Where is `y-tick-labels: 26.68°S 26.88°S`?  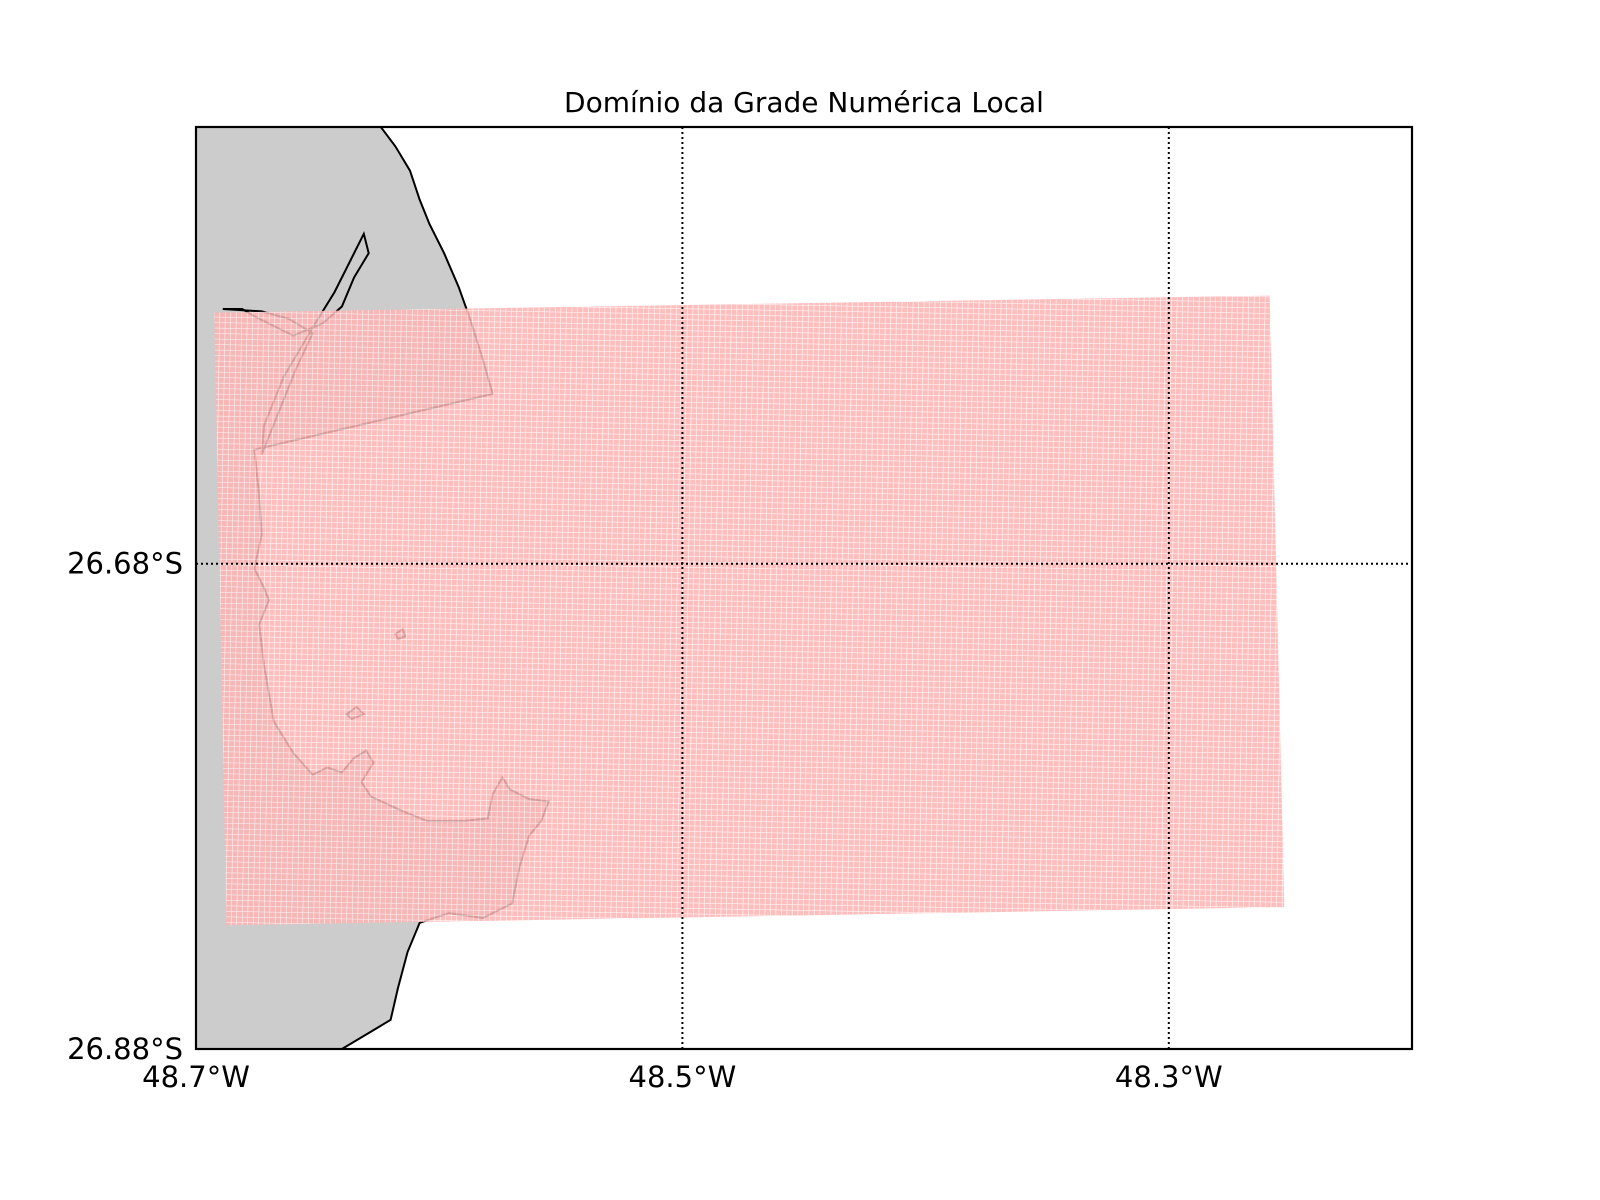
y-tick-labels: 26.68°S 26.88°S is located at coordinates (125, 806).